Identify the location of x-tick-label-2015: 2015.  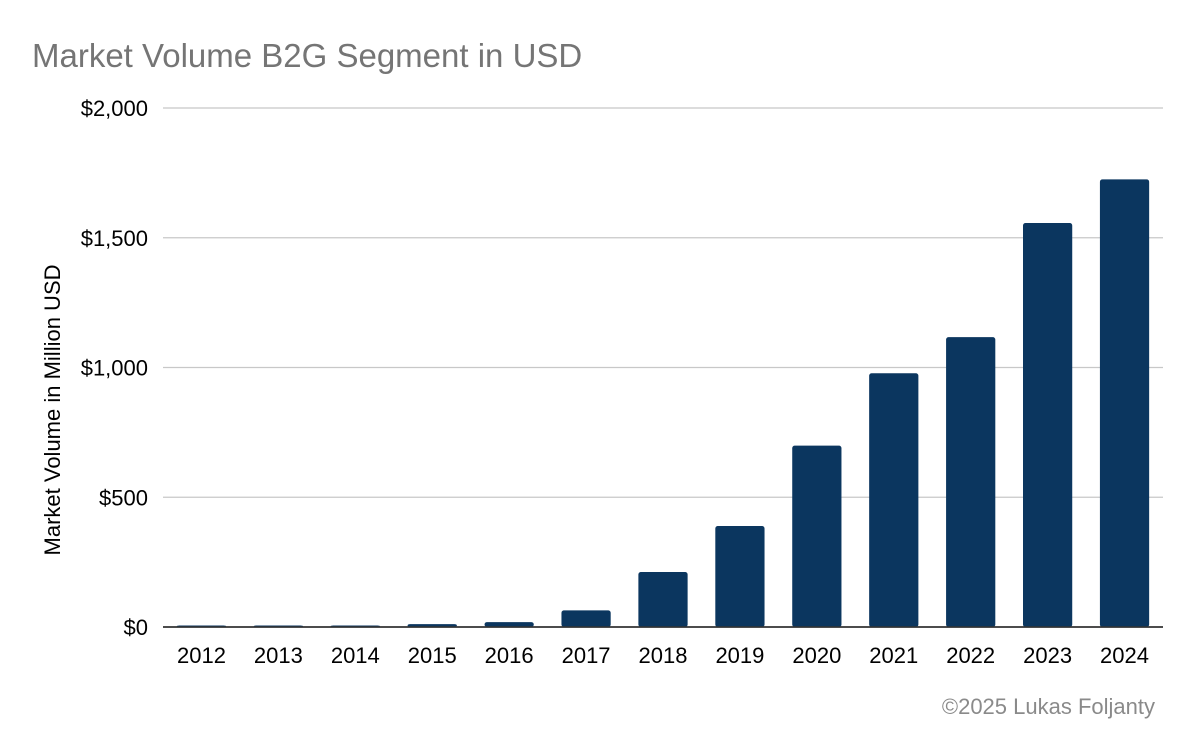
(432, 655).